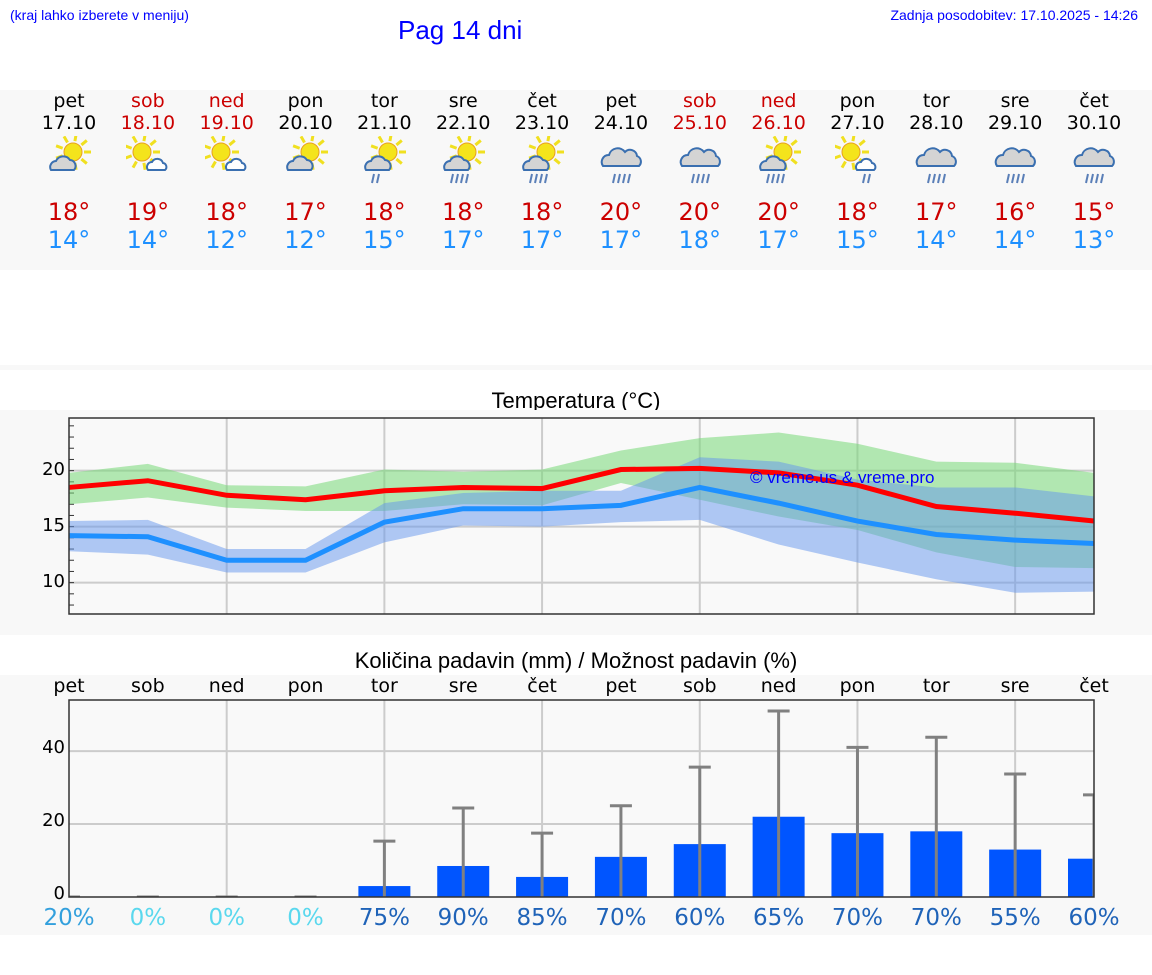  Describe the element at coordinates (700, 918) in the screenshot. I see `precip-probability: 60%` at that location.